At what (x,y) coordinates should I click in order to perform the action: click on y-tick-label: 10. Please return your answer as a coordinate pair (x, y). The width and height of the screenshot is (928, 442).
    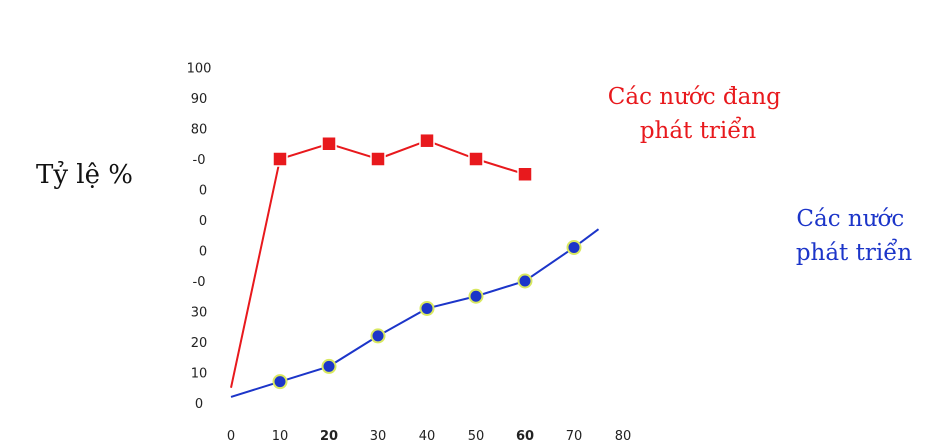
    Looking at the image, I should click on (199, 374).